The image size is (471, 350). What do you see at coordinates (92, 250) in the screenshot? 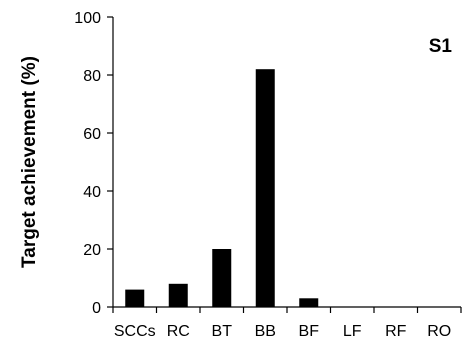
I see `y-tick-label: 20` at bounding box center [92, 250].